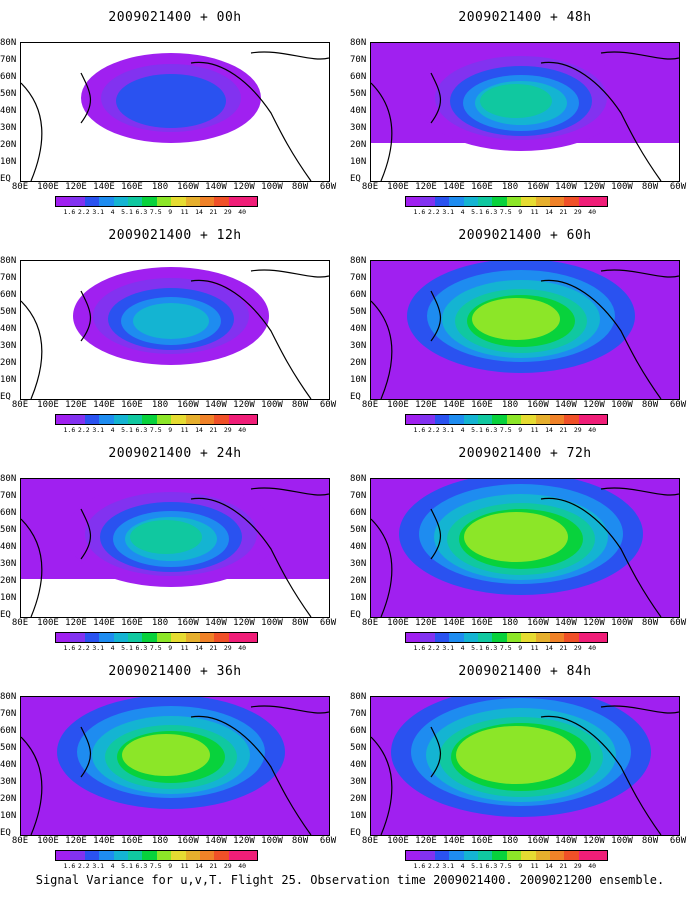 The image size is (700, 900). I want to click on lat-tick-label: 10N, so click(358, 380).